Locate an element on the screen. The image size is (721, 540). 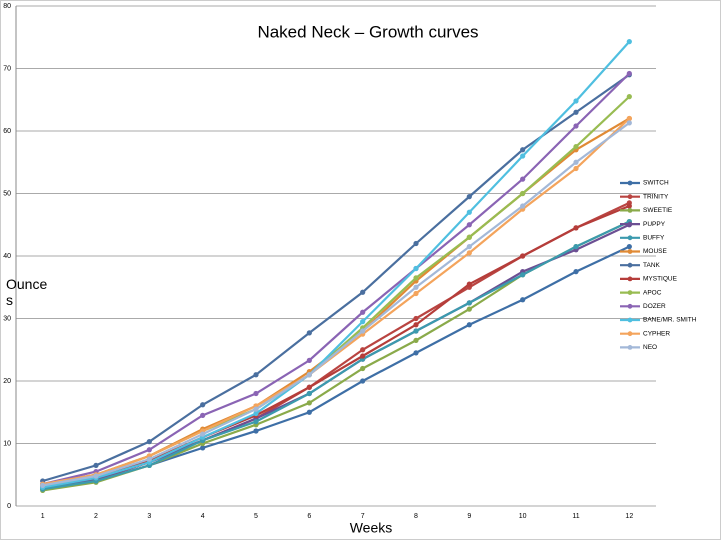
legend-label: MOUSE is located at coordinates (655, 251).